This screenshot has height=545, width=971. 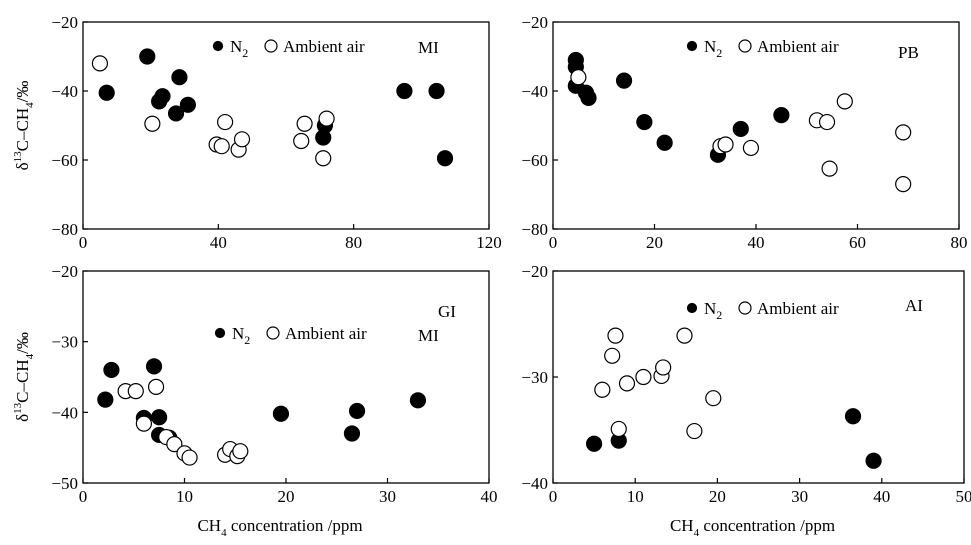 I want to click on x-tick-label: 50, so click(x=963, y=496).